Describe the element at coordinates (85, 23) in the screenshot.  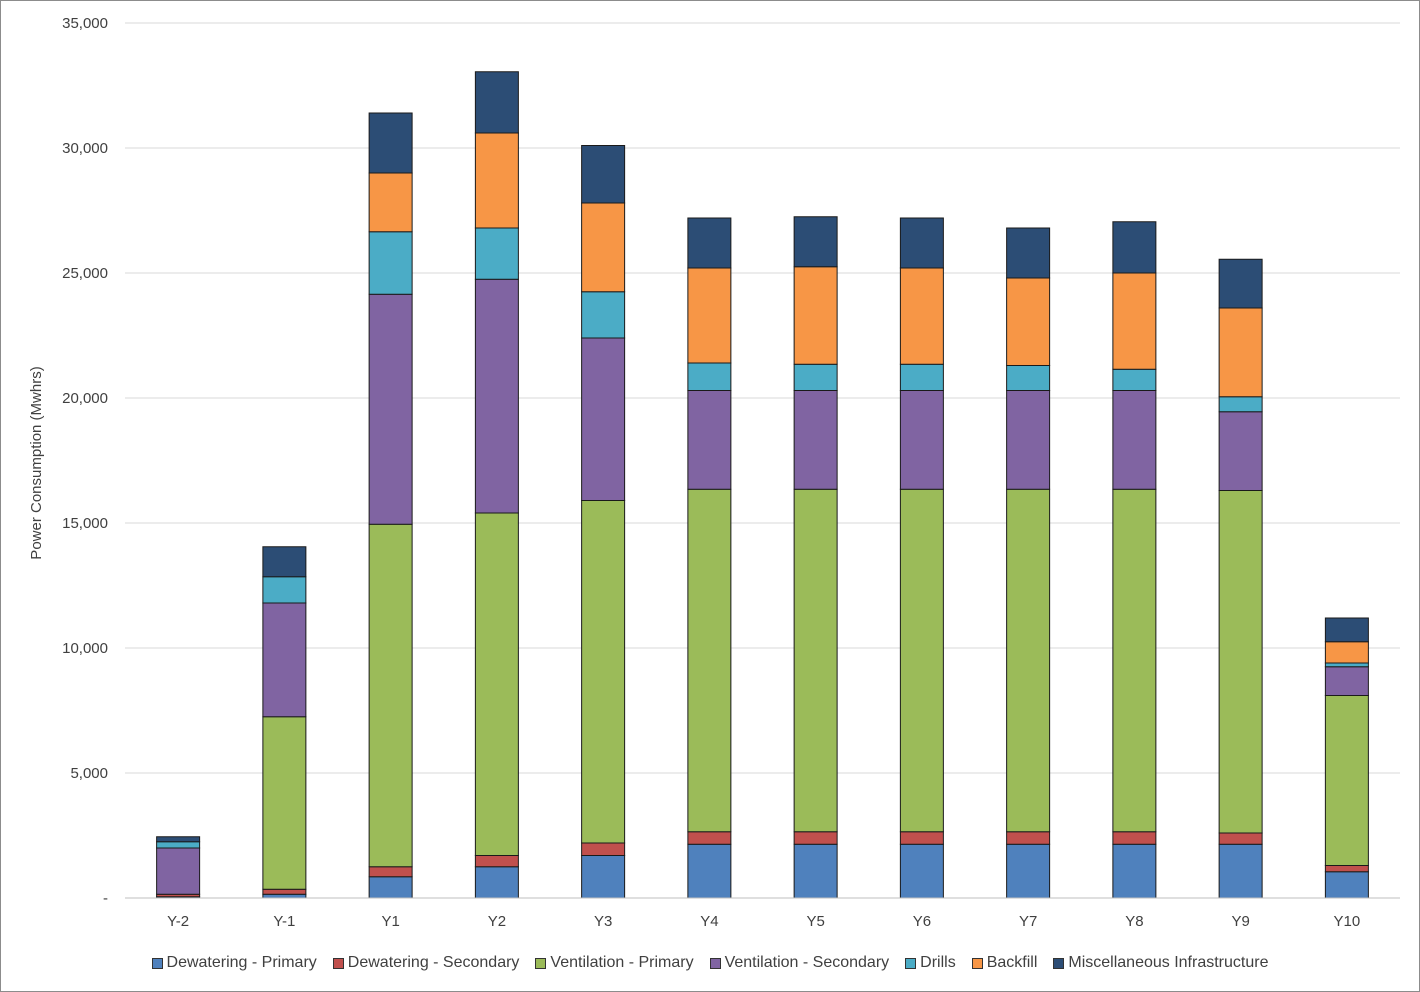
I see `y-tick-label: 35,000` at that location.